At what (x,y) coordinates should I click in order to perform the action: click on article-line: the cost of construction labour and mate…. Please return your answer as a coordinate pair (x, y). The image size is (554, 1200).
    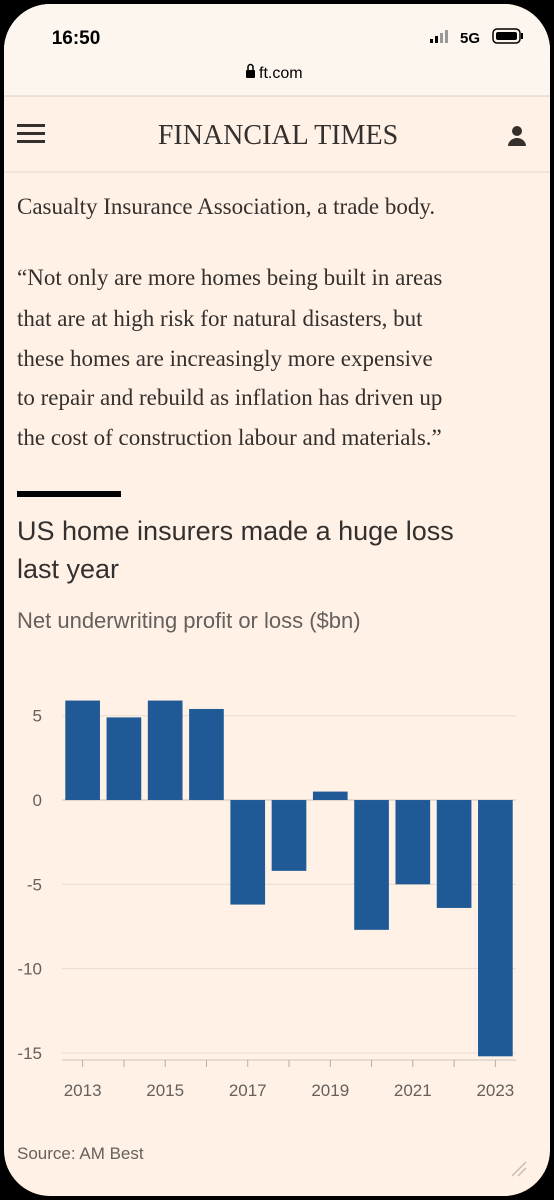
    Looking at the image, I should click on (229, 437).